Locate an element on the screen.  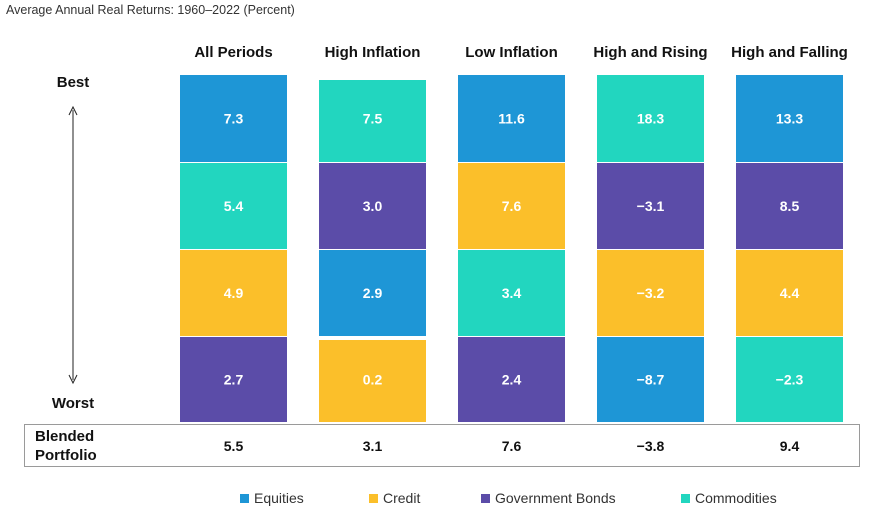
column-header-low-inflation: Low Inflation is located at coordinates (511, 52).